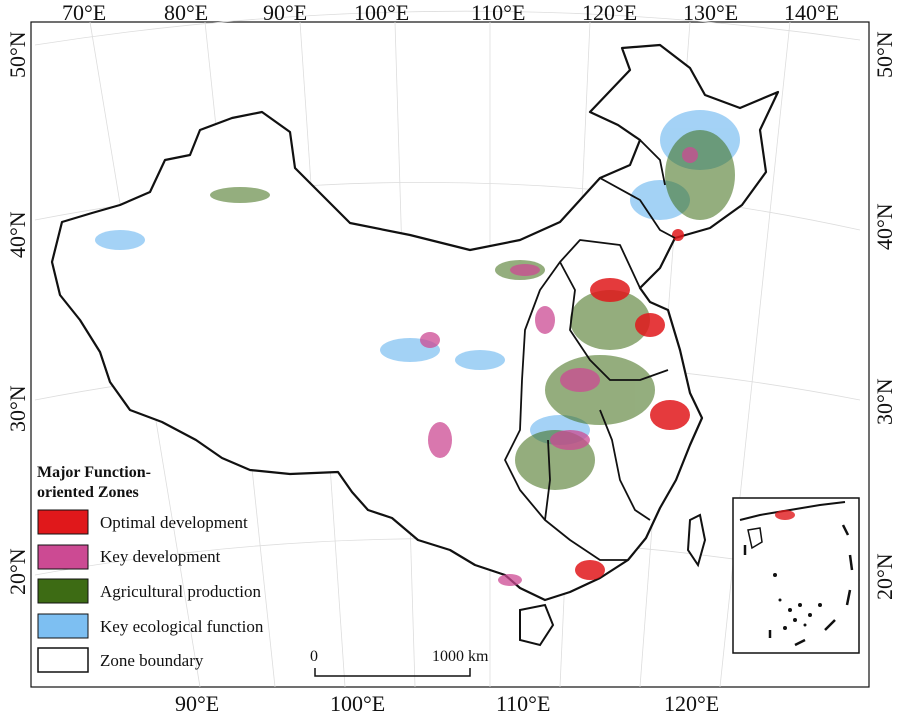 This screenshot has height=715, width=900. I want to click on top-lon-label: 110°E, so click(498, 12).